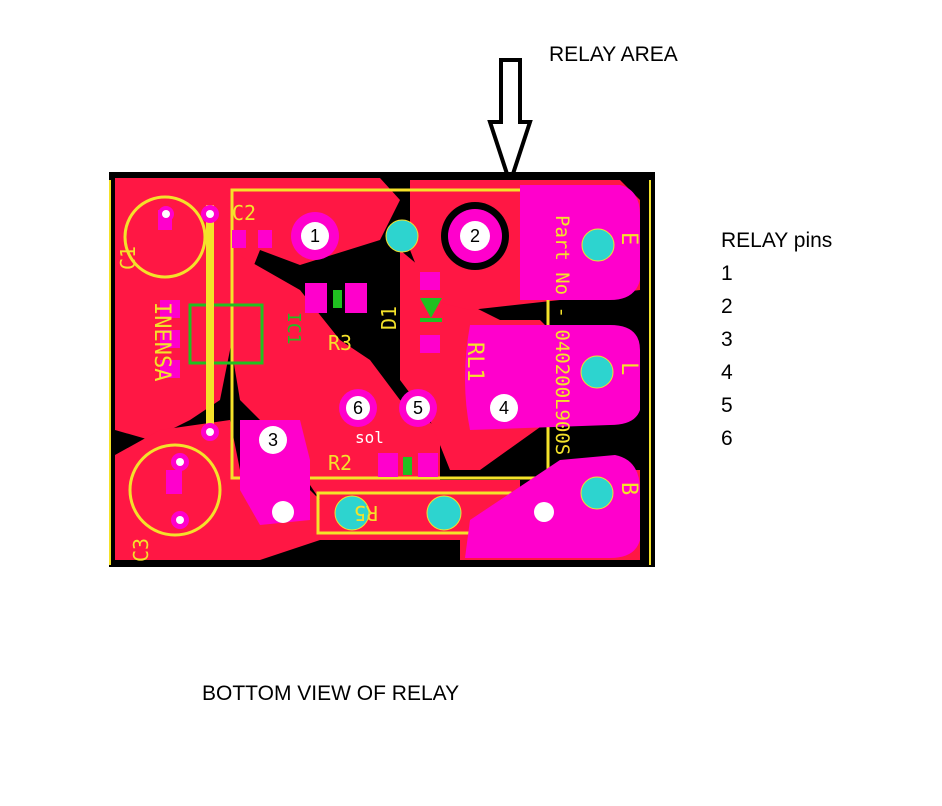 The image size is (942, 806). What do you see at coordinates (128, 258) in the screenshot?
I see `silk-c1: C1` at bounding box center [128, 258].